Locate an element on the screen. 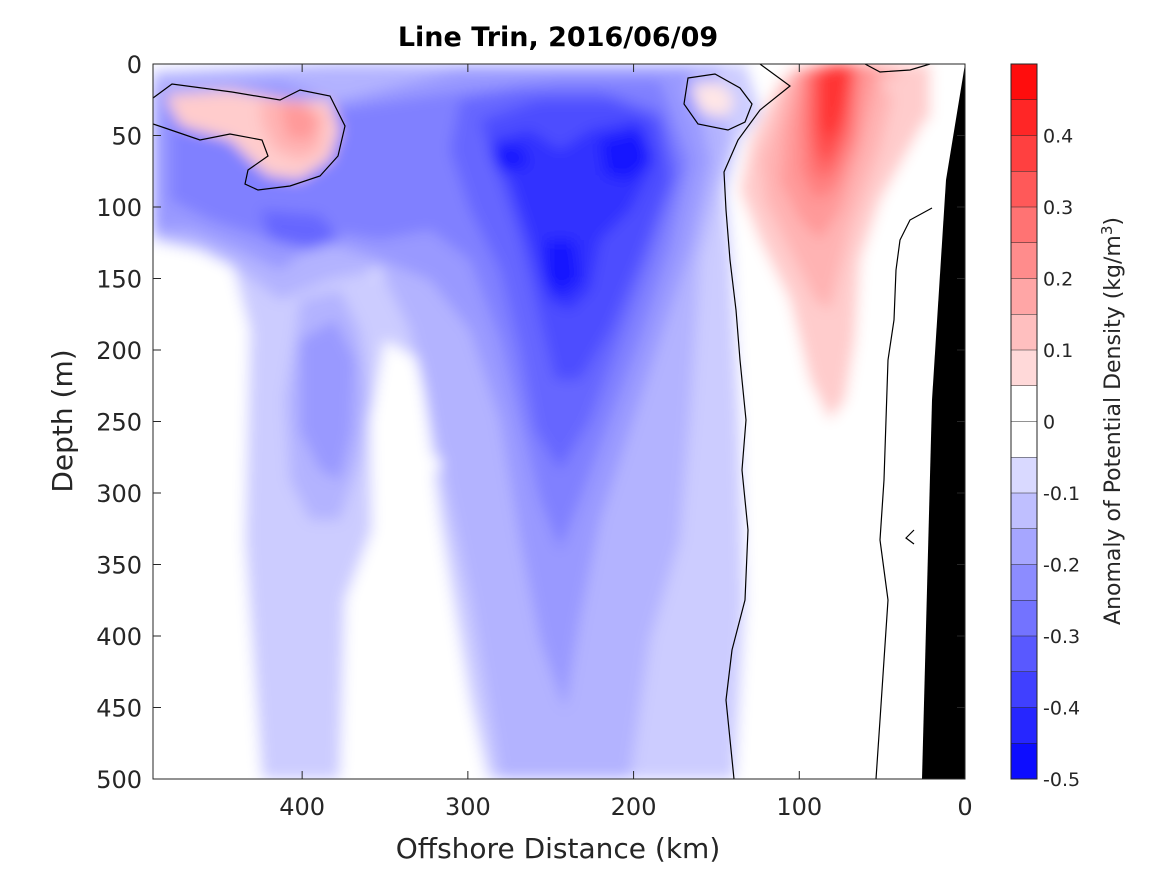 The width and height of the screenshot is (1167, 875). field-band-neg-0.45-east is located at coordinates (625, 155).